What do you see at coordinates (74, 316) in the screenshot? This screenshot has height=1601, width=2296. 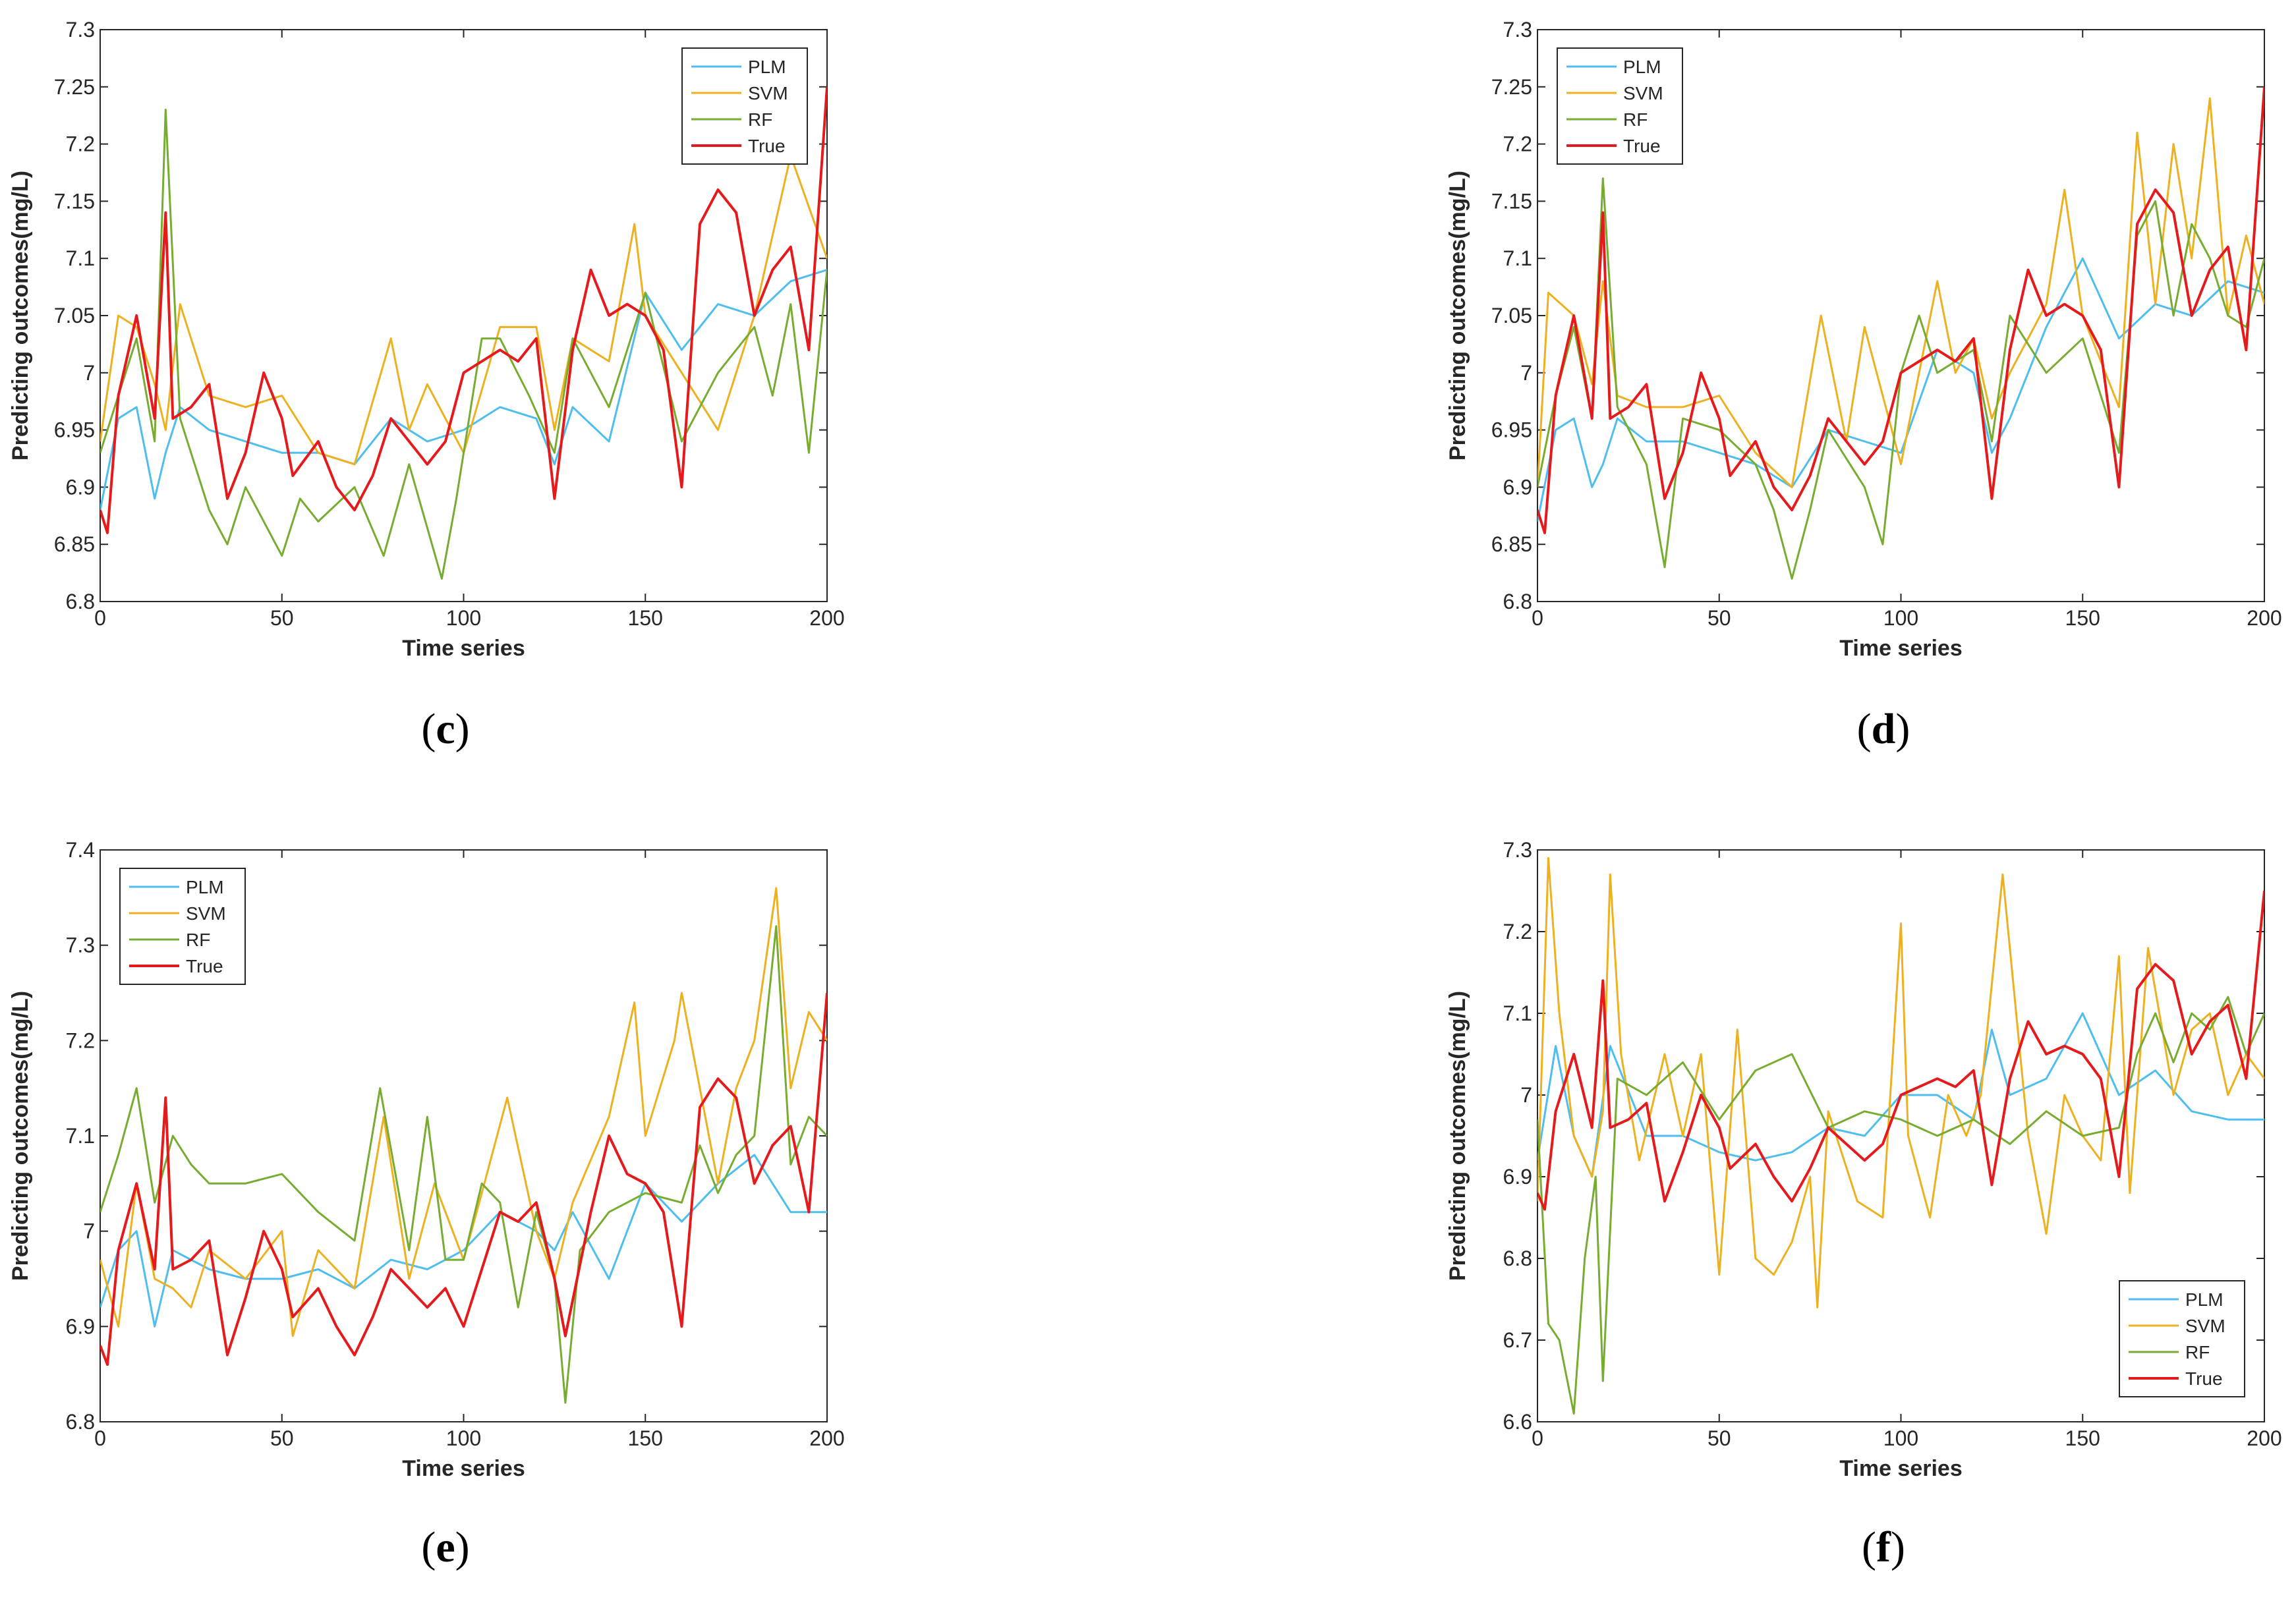 I see `y-tick-label: 7.05` at bounding box center [74, 316].